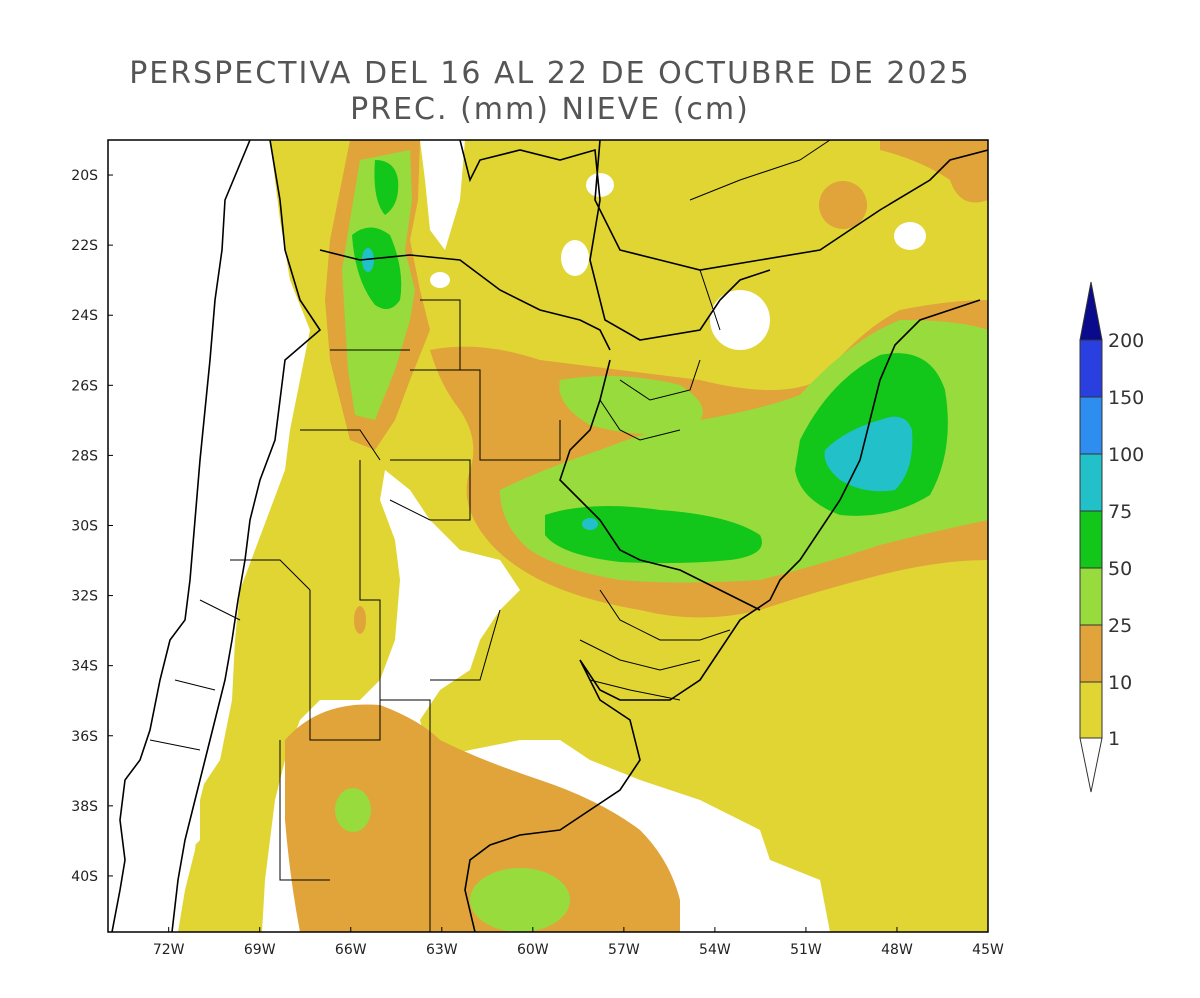 The width and height of the screenshot is (1200, 998). What do you see at coordinates (1126, 341) in the screenshot?
I see `colorbar-label: 200` at bounding box center [1126, 341].